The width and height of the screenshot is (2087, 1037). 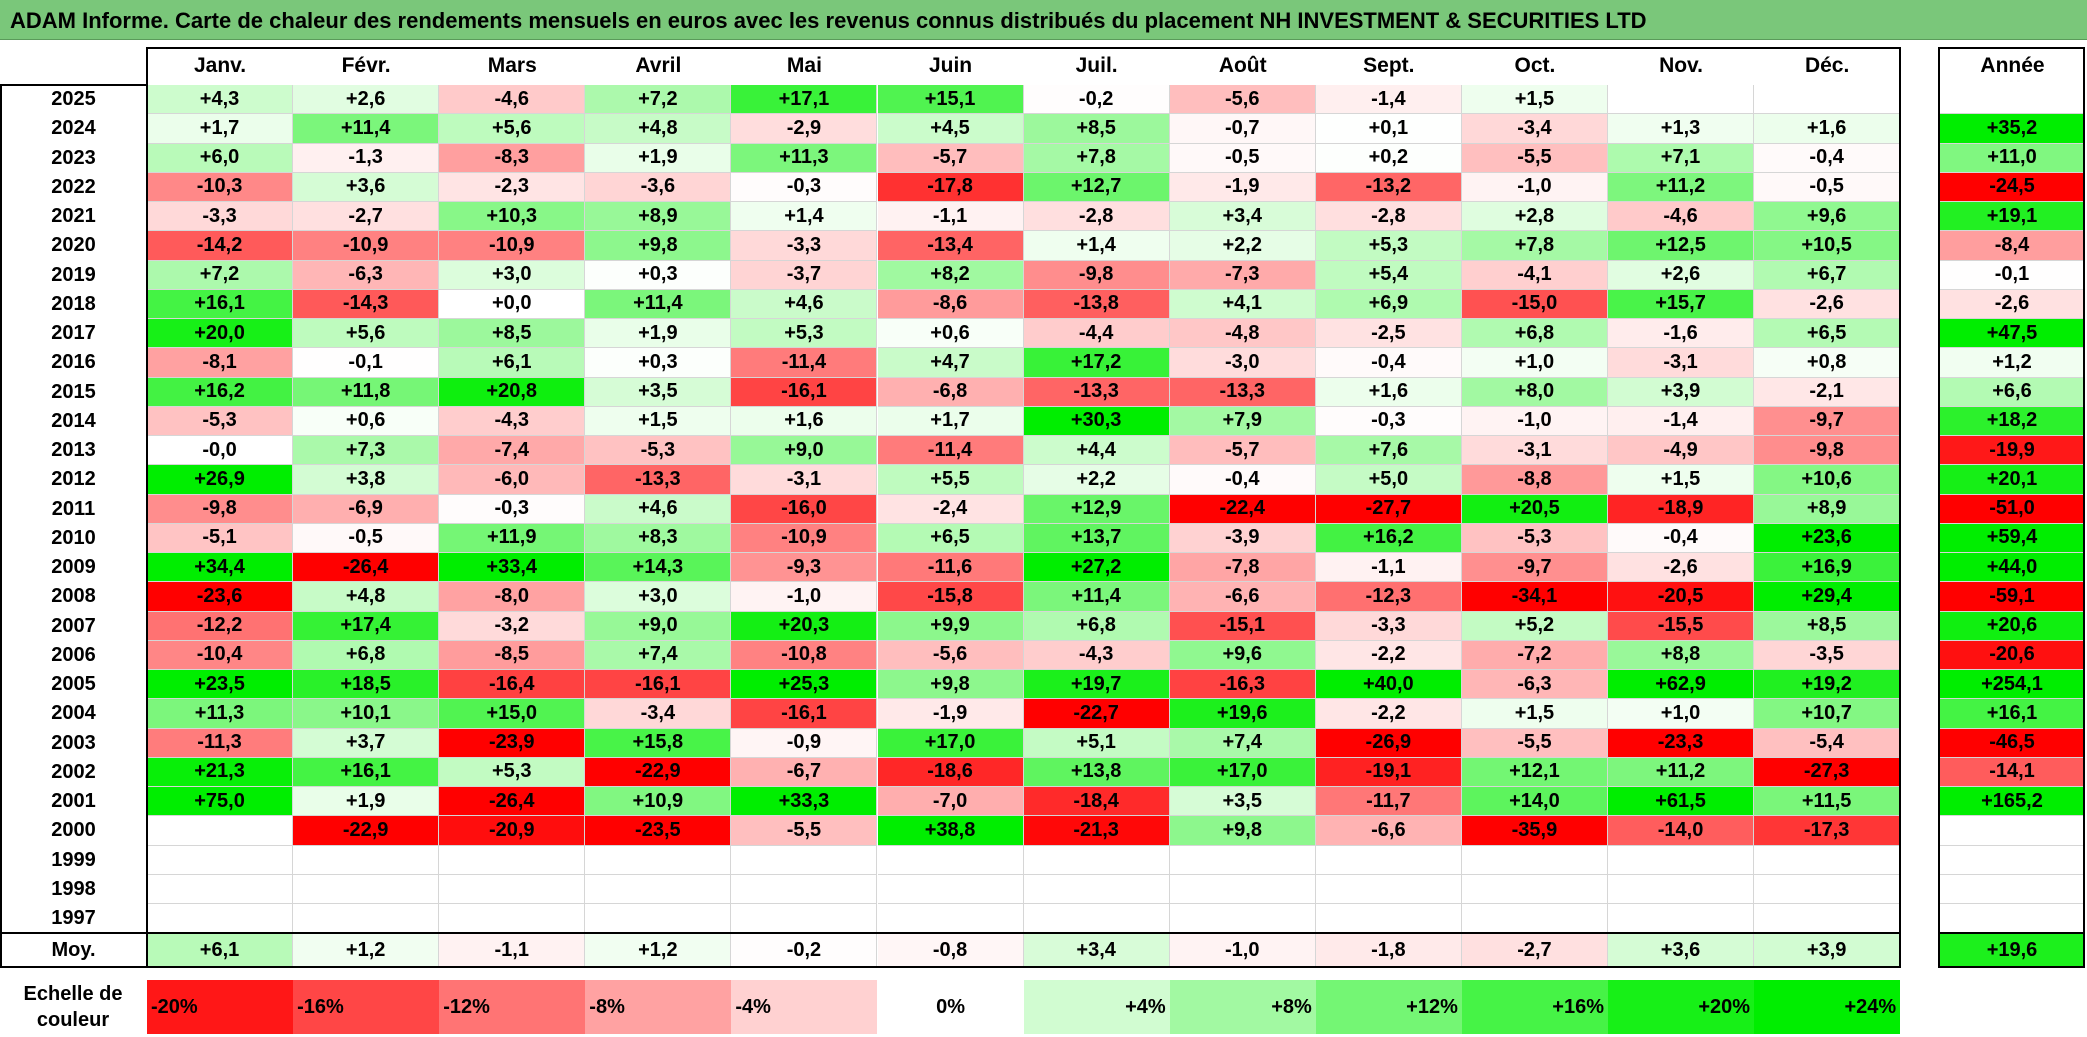 What do you see at coordinates (1242, 363) in the screenshot?
I see `heatmap-cell: -3,0` at bounding box center [1242, 363].